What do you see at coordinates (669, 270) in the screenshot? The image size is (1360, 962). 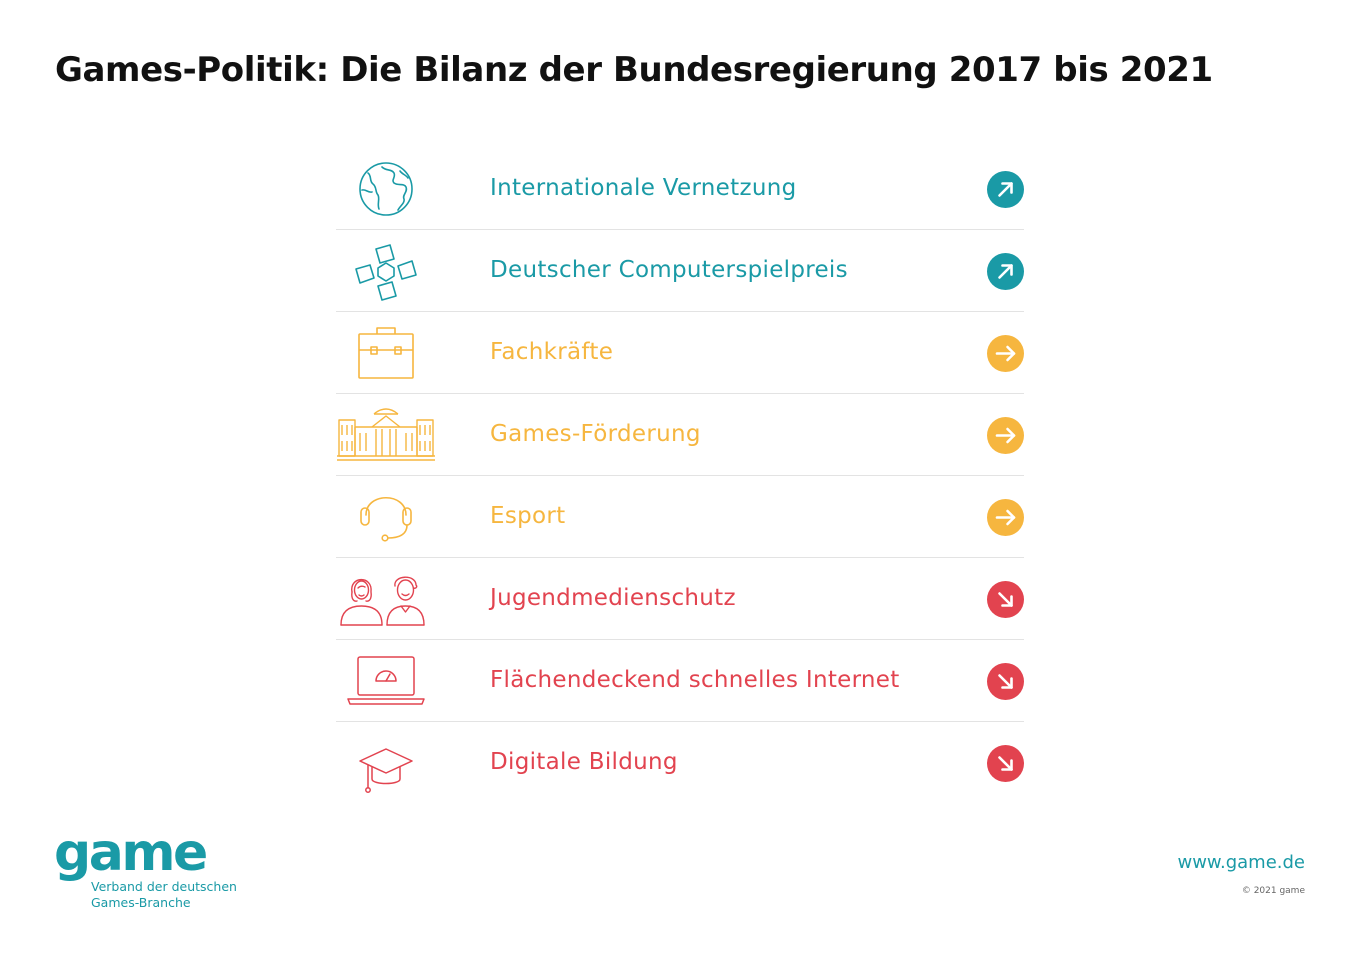 I see `item-label: Deutscher Computerspielpreis` at bounding box center [669, 270].